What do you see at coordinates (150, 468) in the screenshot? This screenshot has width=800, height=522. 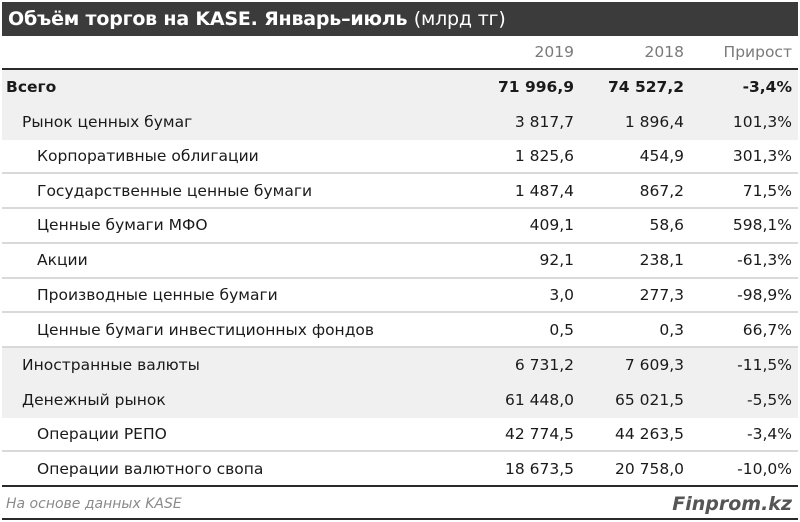 I see `row-label: Операции валютного свопа` at bounding box center [150, 468].